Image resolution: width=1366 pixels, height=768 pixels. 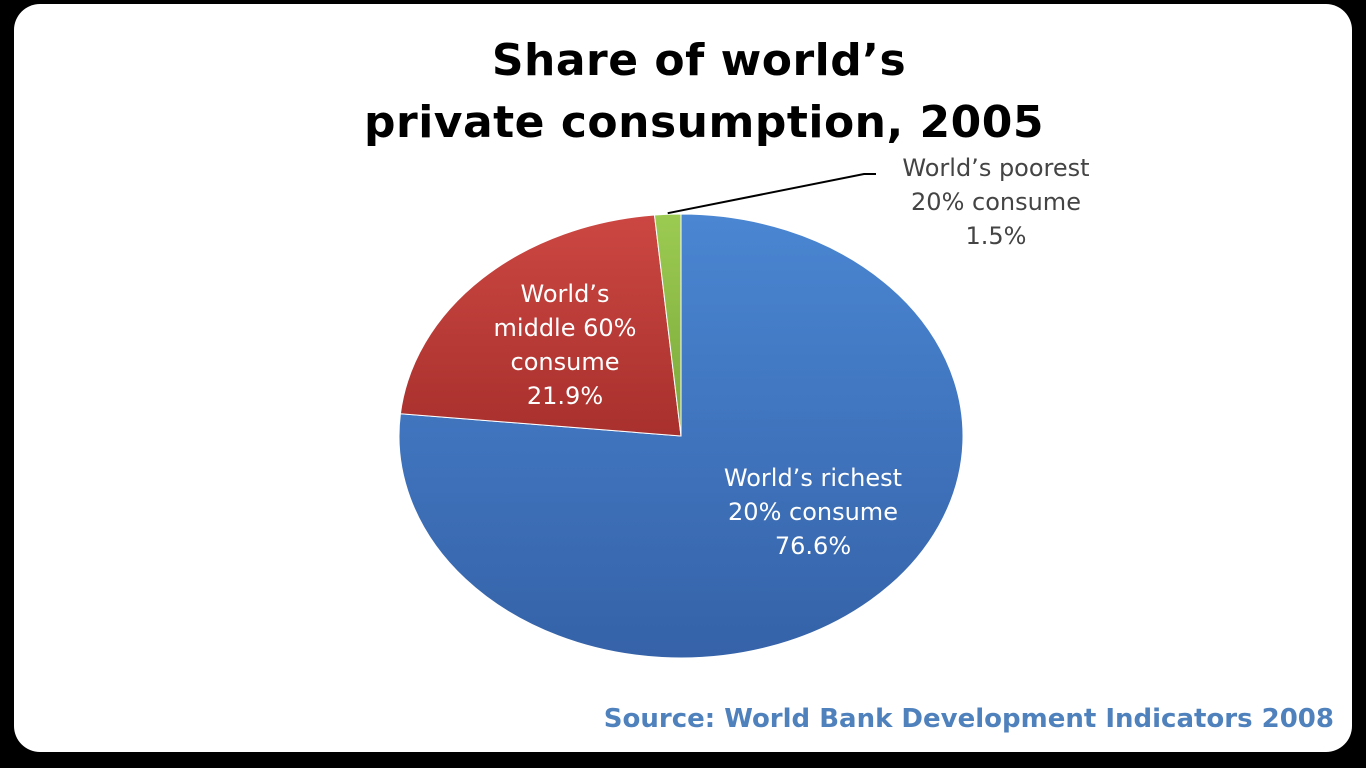 I want to click on pie-slice-poorest, so click(x=667, y=325).